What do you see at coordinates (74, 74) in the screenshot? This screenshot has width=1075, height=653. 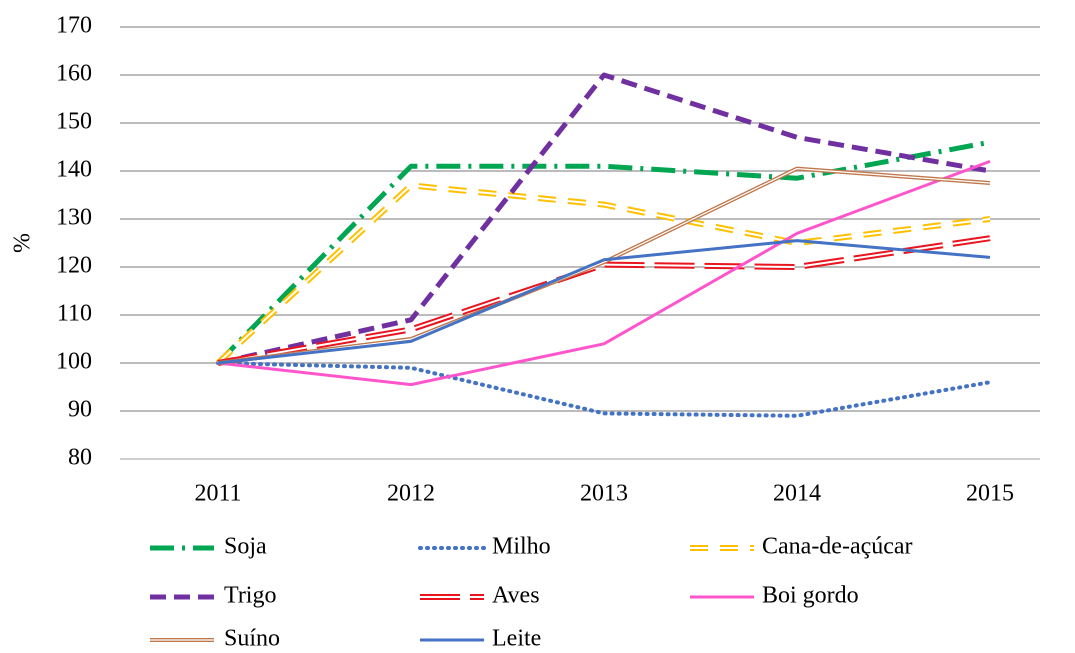 I see `y-tick-label: 160` at bounding box center [74, 74].